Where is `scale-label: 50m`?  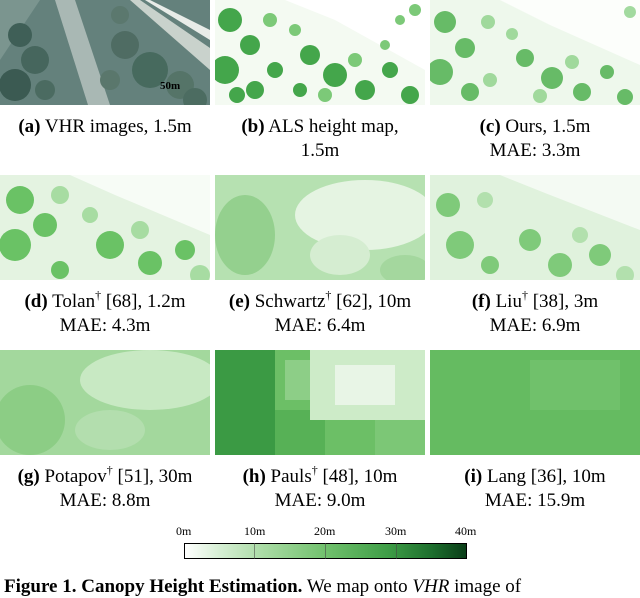
scale-label: 50m is located at coordinates (170, 86).